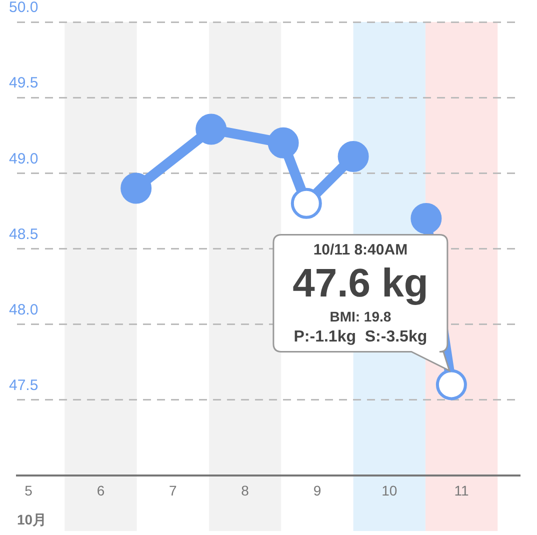 The width and height of the screenshot is (537, 535). What do you see at coordinates (172, 490) in the screenshot?
I see `x-tick-label: 7` at bounding box center [172, 490].